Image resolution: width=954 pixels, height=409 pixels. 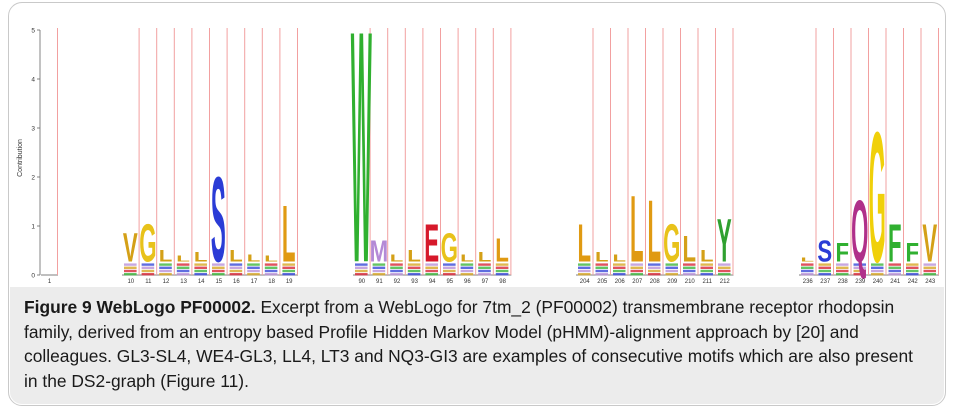 I want to click on y-tick-label: 1, so click(x=33, y=227).